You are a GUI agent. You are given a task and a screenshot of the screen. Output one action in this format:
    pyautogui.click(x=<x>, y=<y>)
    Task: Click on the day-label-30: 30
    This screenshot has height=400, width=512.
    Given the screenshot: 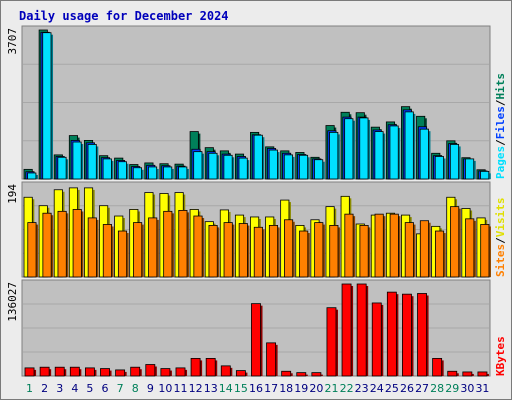 What is the action you would take?
    pyautogui.click(x=467, y=388)
    